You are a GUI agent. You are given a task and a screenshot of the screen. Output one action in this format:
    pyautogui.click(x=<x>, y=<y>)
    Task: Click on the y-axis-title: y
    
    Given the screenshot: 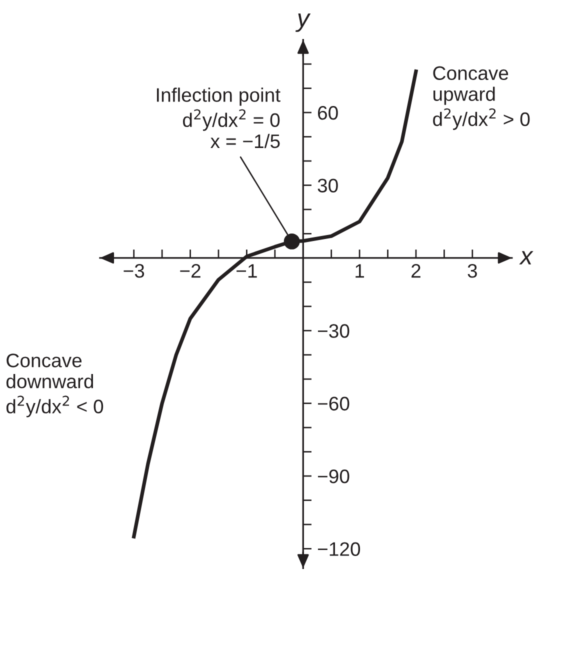 What is the action you would take?
    pyautogui.click(x=303, y=23)
    